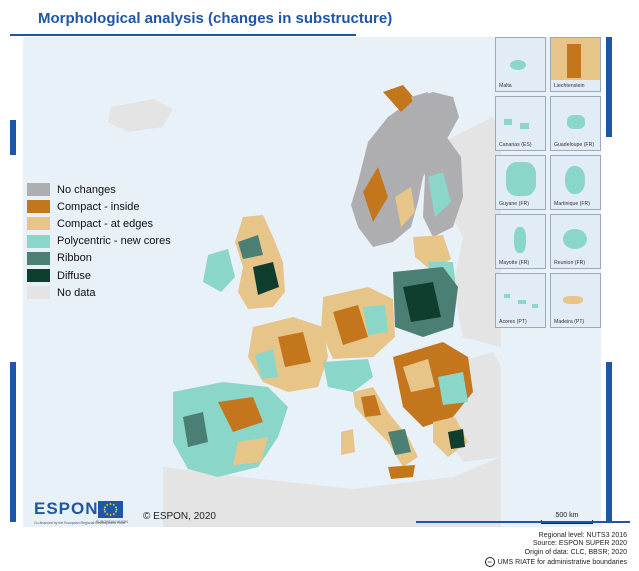 The height and width of the screenshot is (571, 639). Describe the element at coordinates (13, 137) in the screenshot. I see `side-bar-left-top` at that location.